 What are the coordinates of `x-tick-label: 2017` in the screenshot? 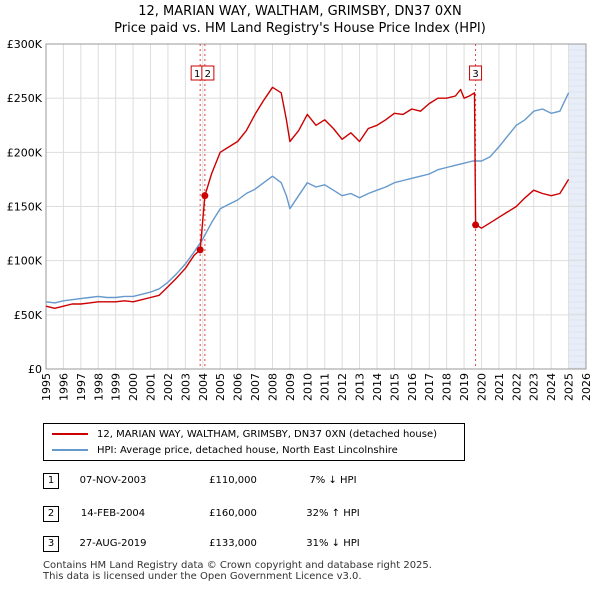 It's located at (429, 387).